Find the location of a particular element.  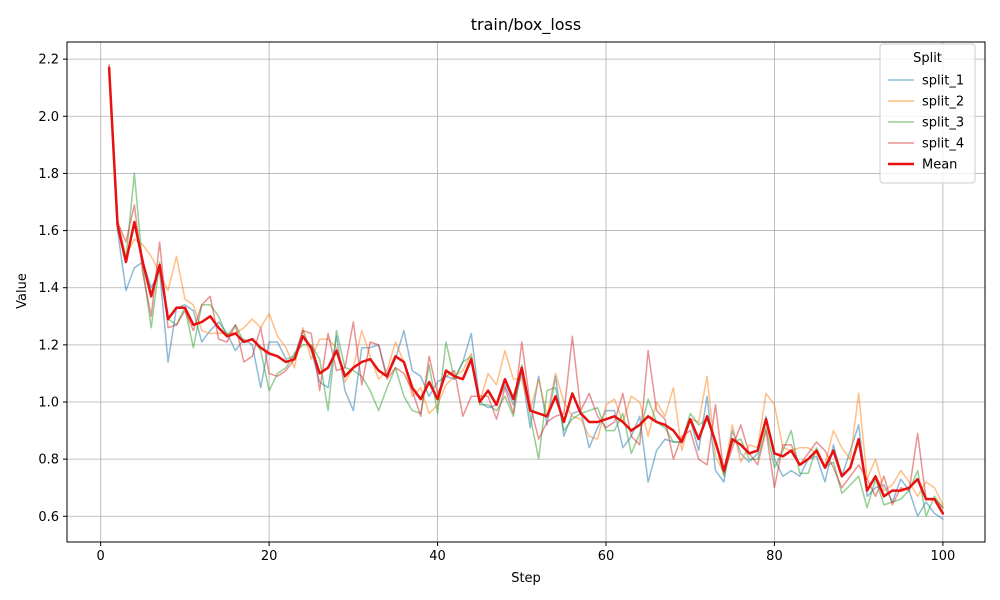

x-axis-label: Step is located at coordinates (526, 578).